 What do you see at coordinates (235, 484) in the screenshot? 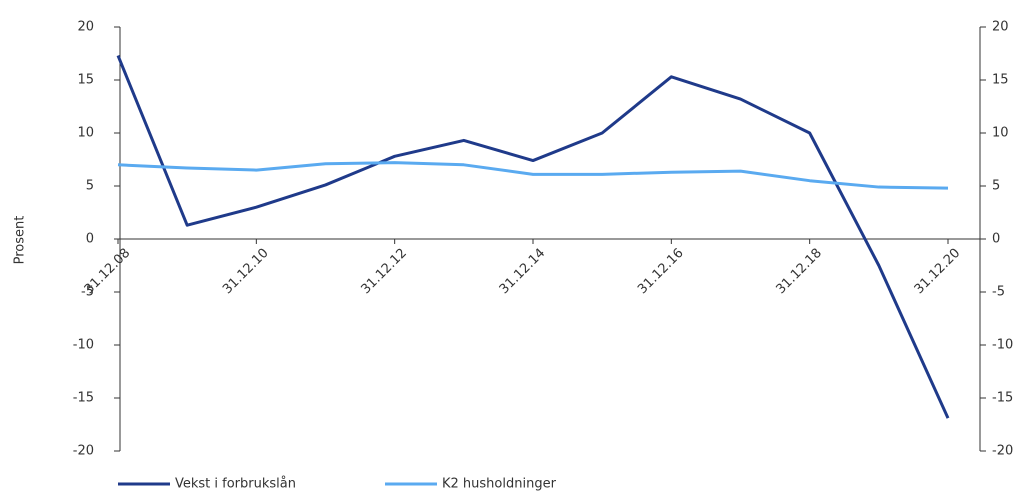
I see `legend-label: Vekst i forbrukslån` at bounding box center [235, 484].